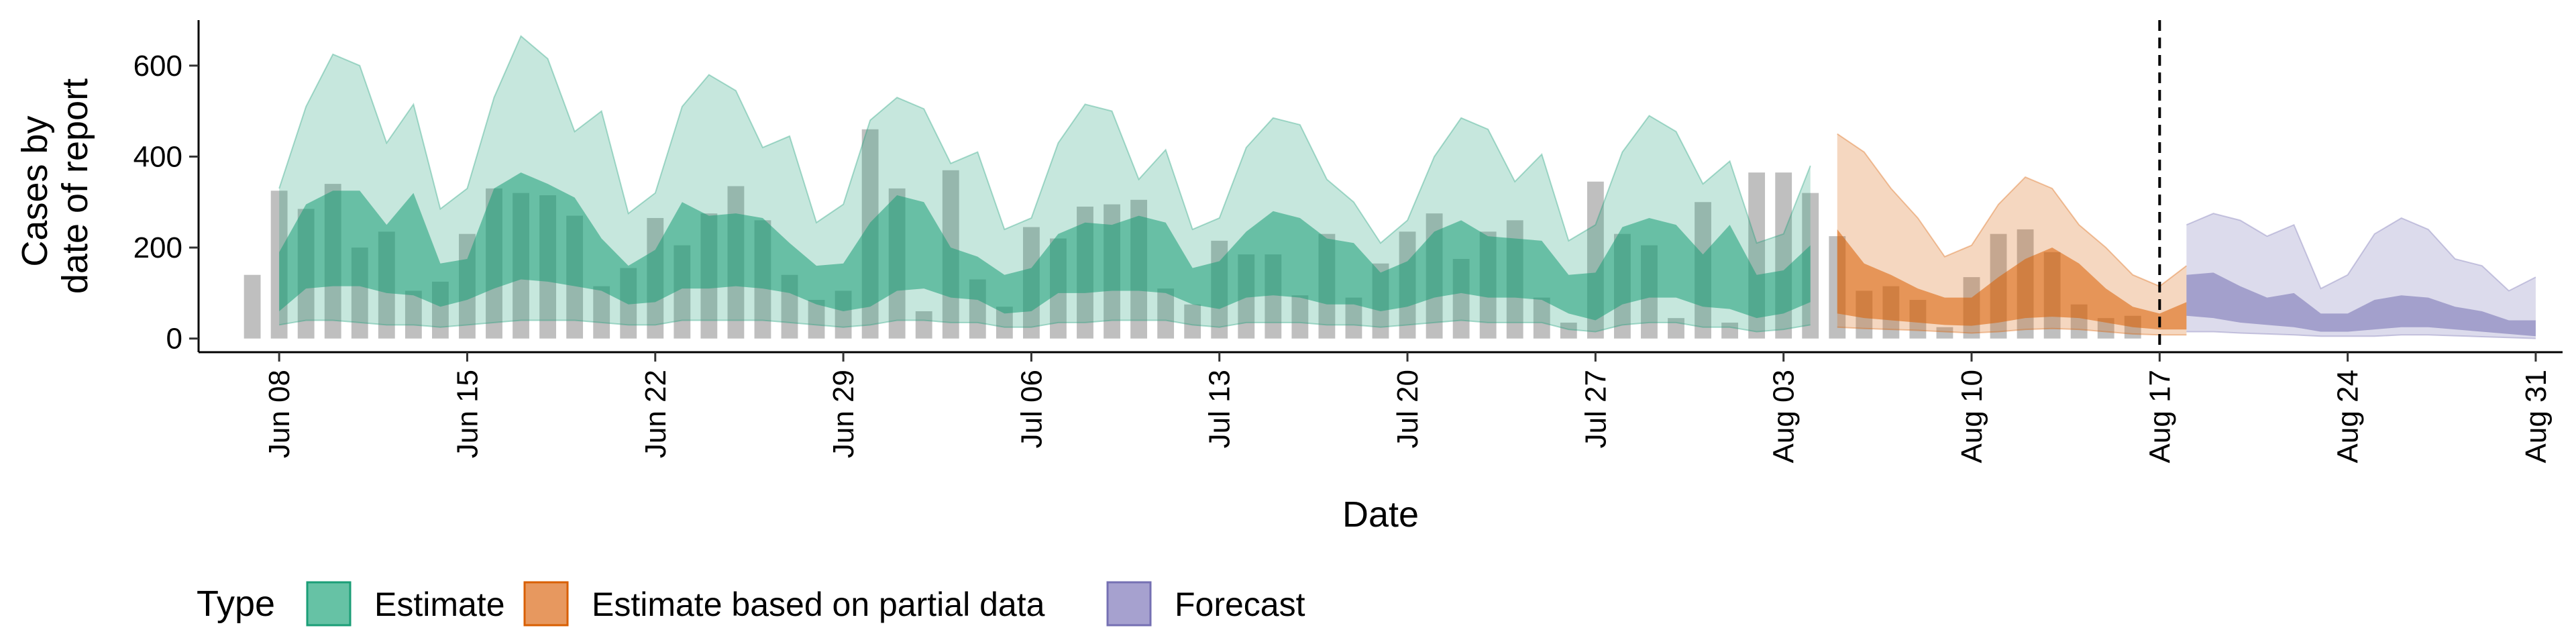  What do you see at coordinates (157, 156) in the screenshot?
I see `y-tick-label: 400` at bounding box center [157, 156].